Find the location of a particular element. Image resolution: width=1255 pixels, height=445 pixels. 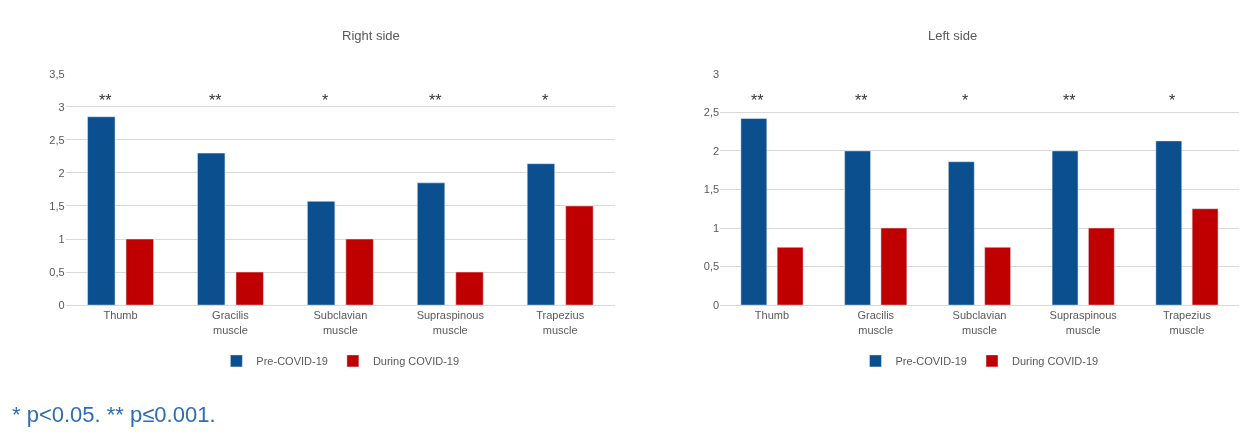

chart-title: Right side is located at coordinates (371, 35).